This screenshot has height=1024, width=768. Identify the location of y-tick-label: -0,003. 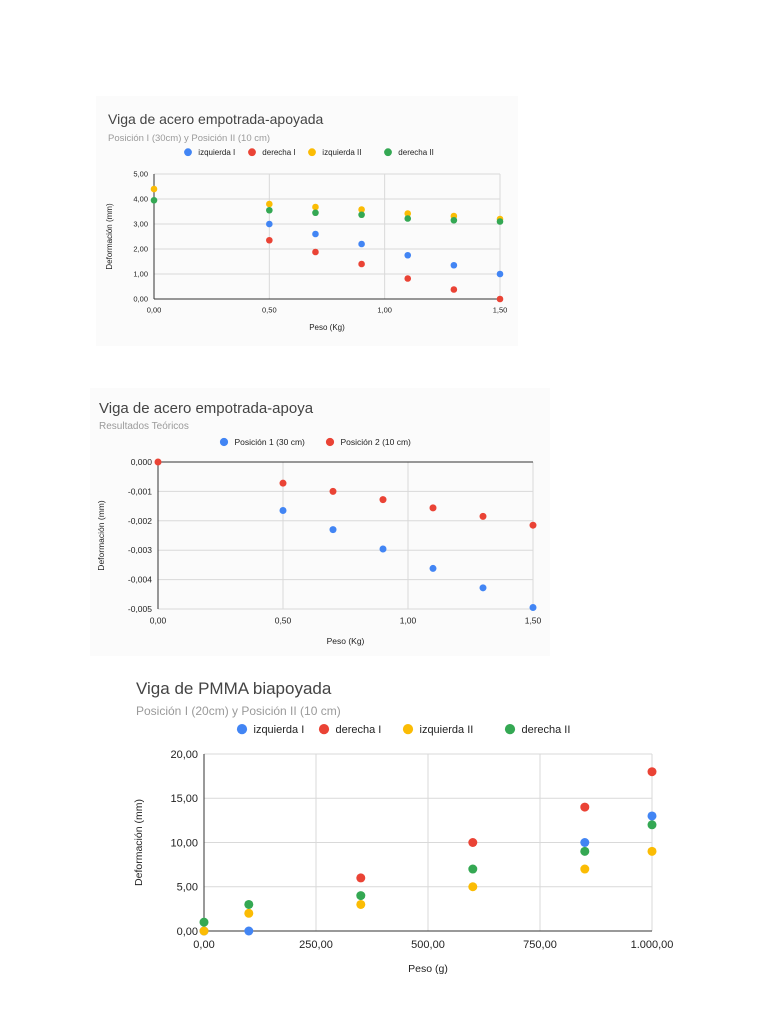
(140, 550).